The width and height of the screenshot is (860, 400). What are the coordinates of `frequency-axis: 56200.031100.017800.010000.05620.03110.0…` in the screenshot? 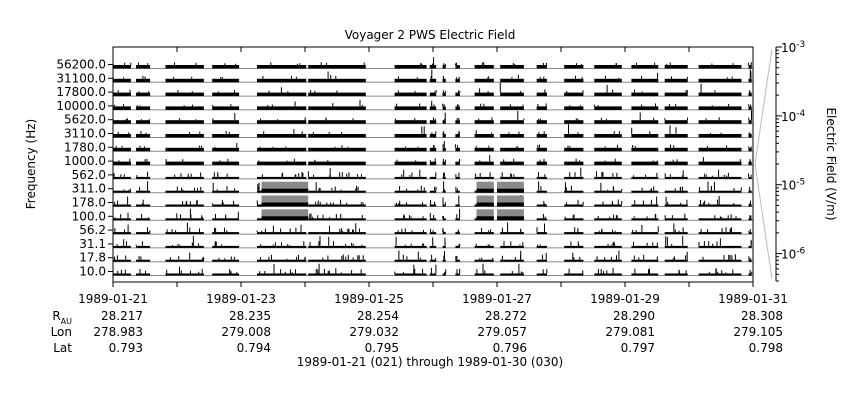 It's located at (84, 168).